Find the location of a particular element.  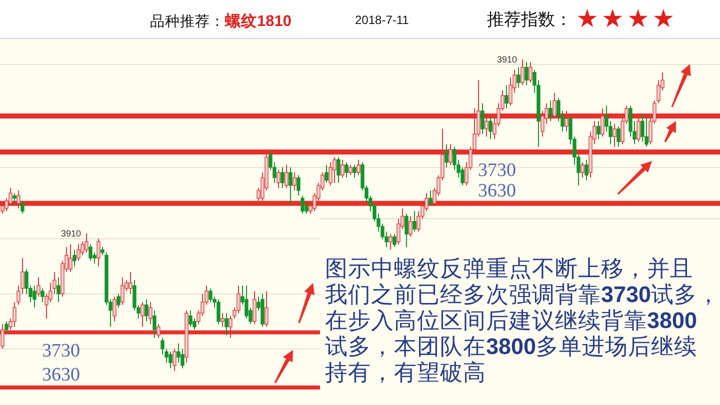

annotation: 图示中螺纹反弹重点不断上移，并且 is located at coordinates (509, 268).